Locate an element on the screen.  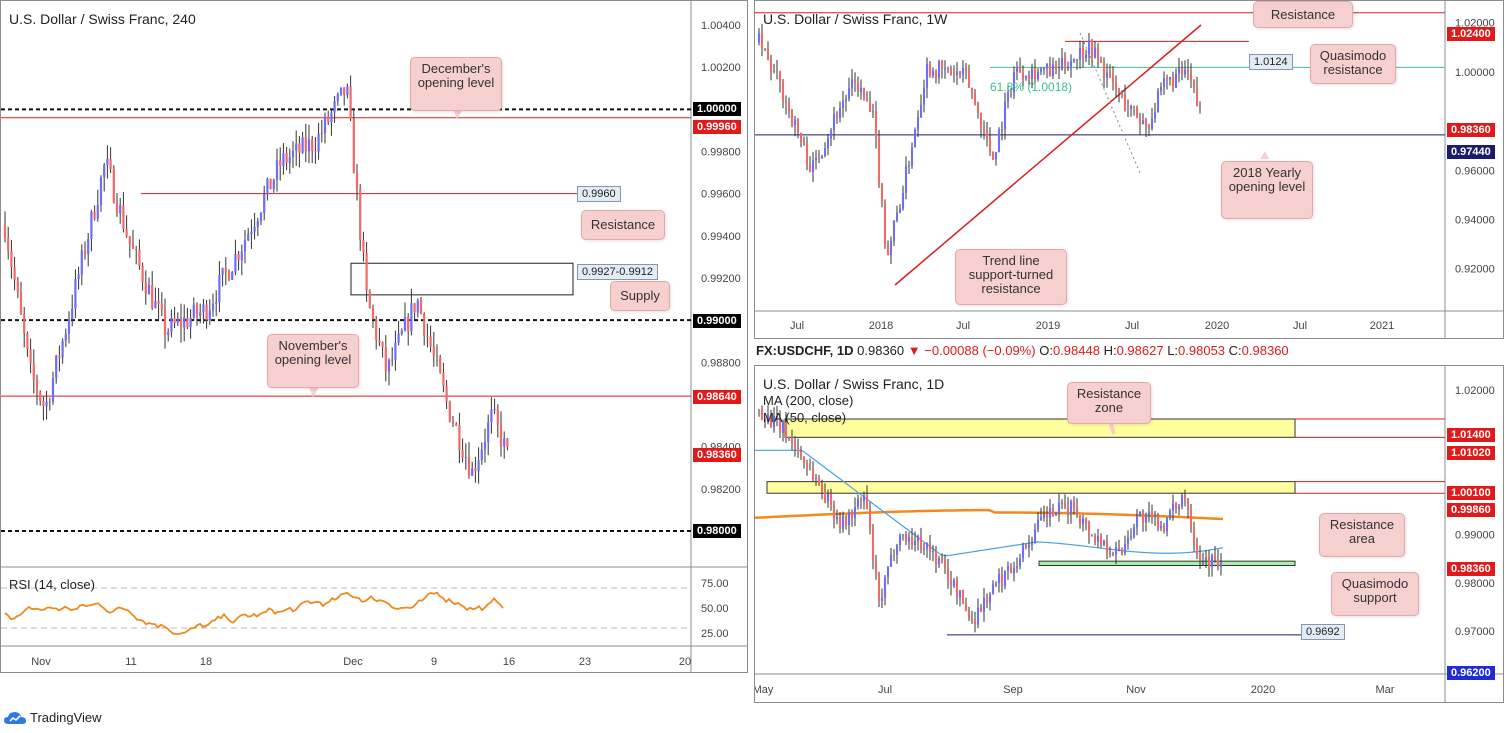
close-label: C: is located at coordinates (1235, 350).